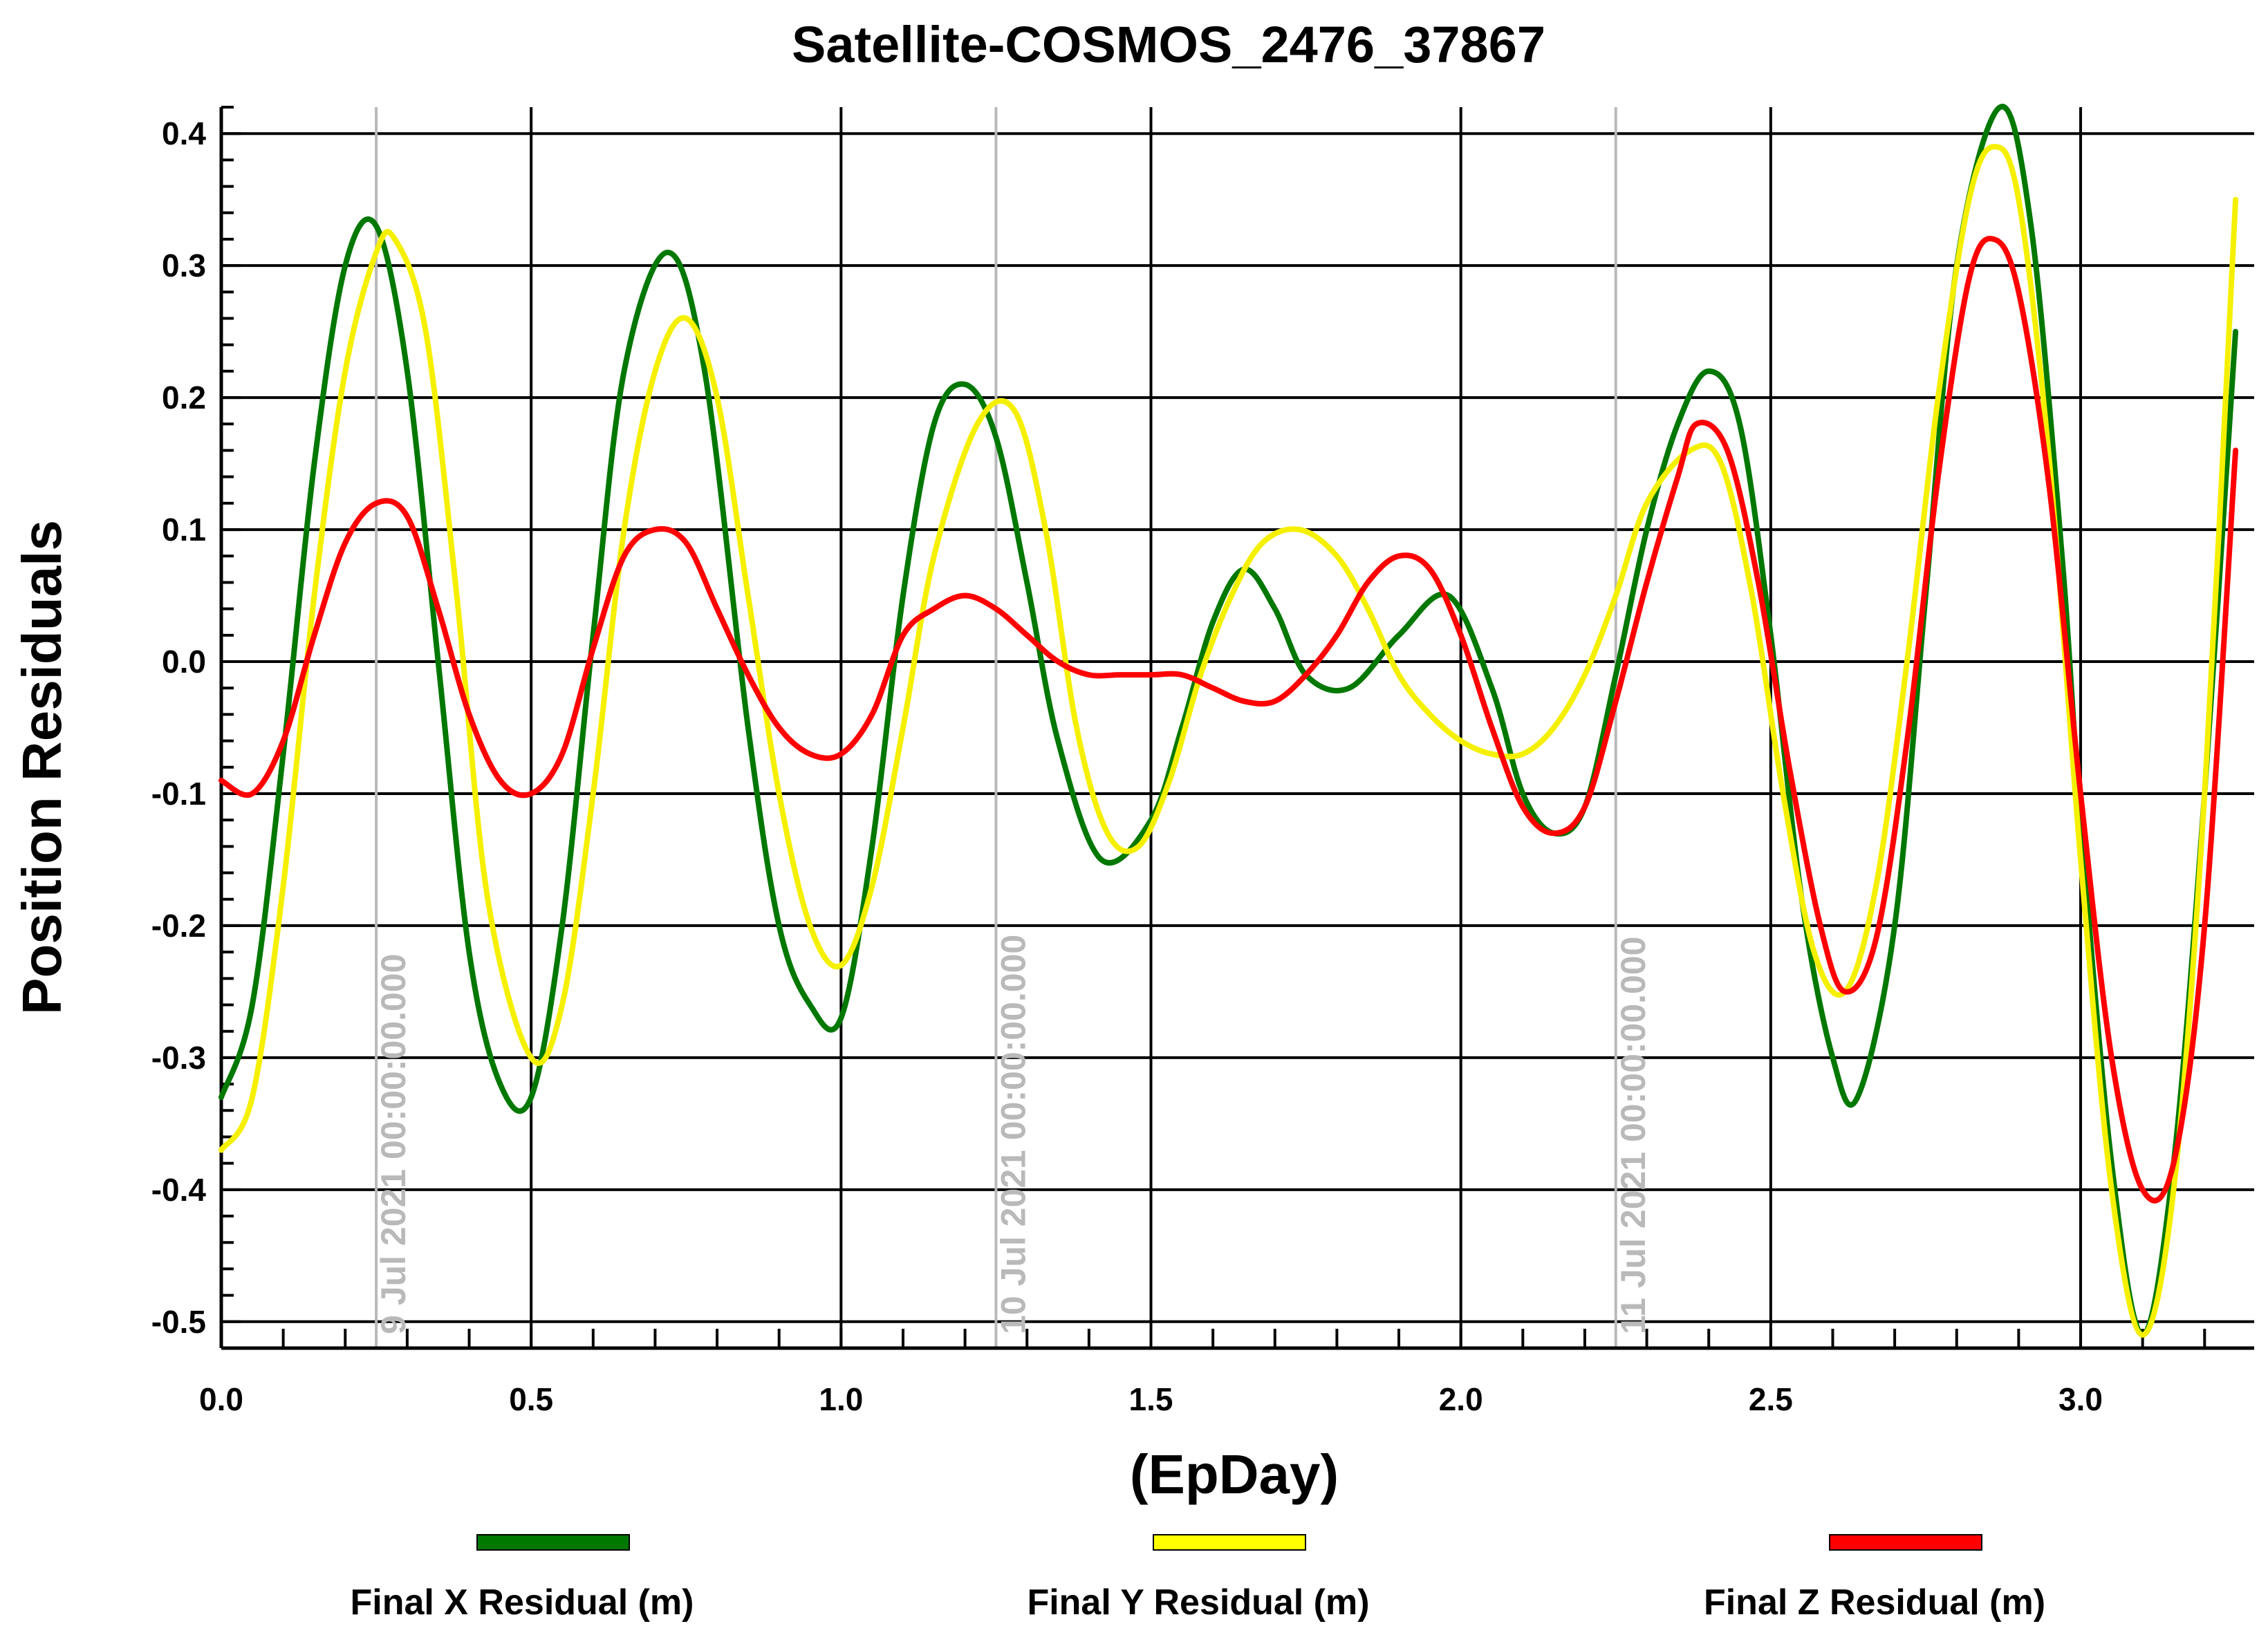  Describe the element at coordinates (1013, 1134) in the screenshot. I see `date-marker-label-1: 10 Jul 2021 00:00:00.000` at that location.